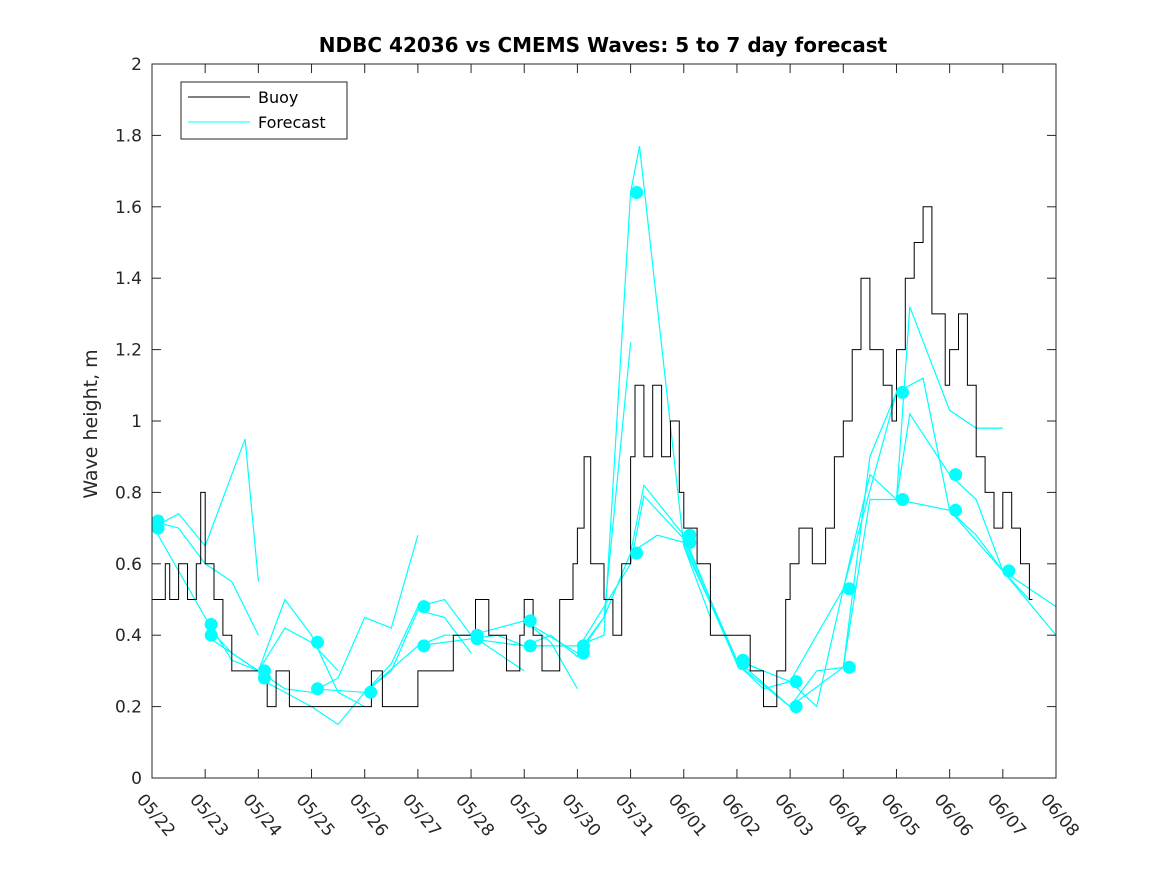 This screenshot has width=1167, height=875. I want to click on y-tick-label: 1.2, so click(128, 351).